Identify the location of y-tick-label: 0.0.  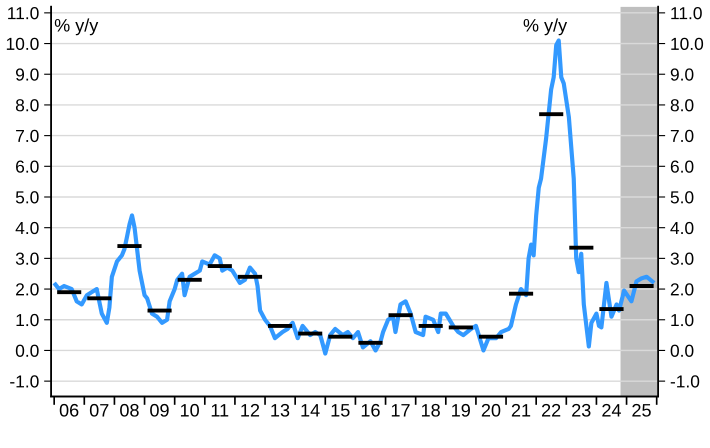
(27, 350).